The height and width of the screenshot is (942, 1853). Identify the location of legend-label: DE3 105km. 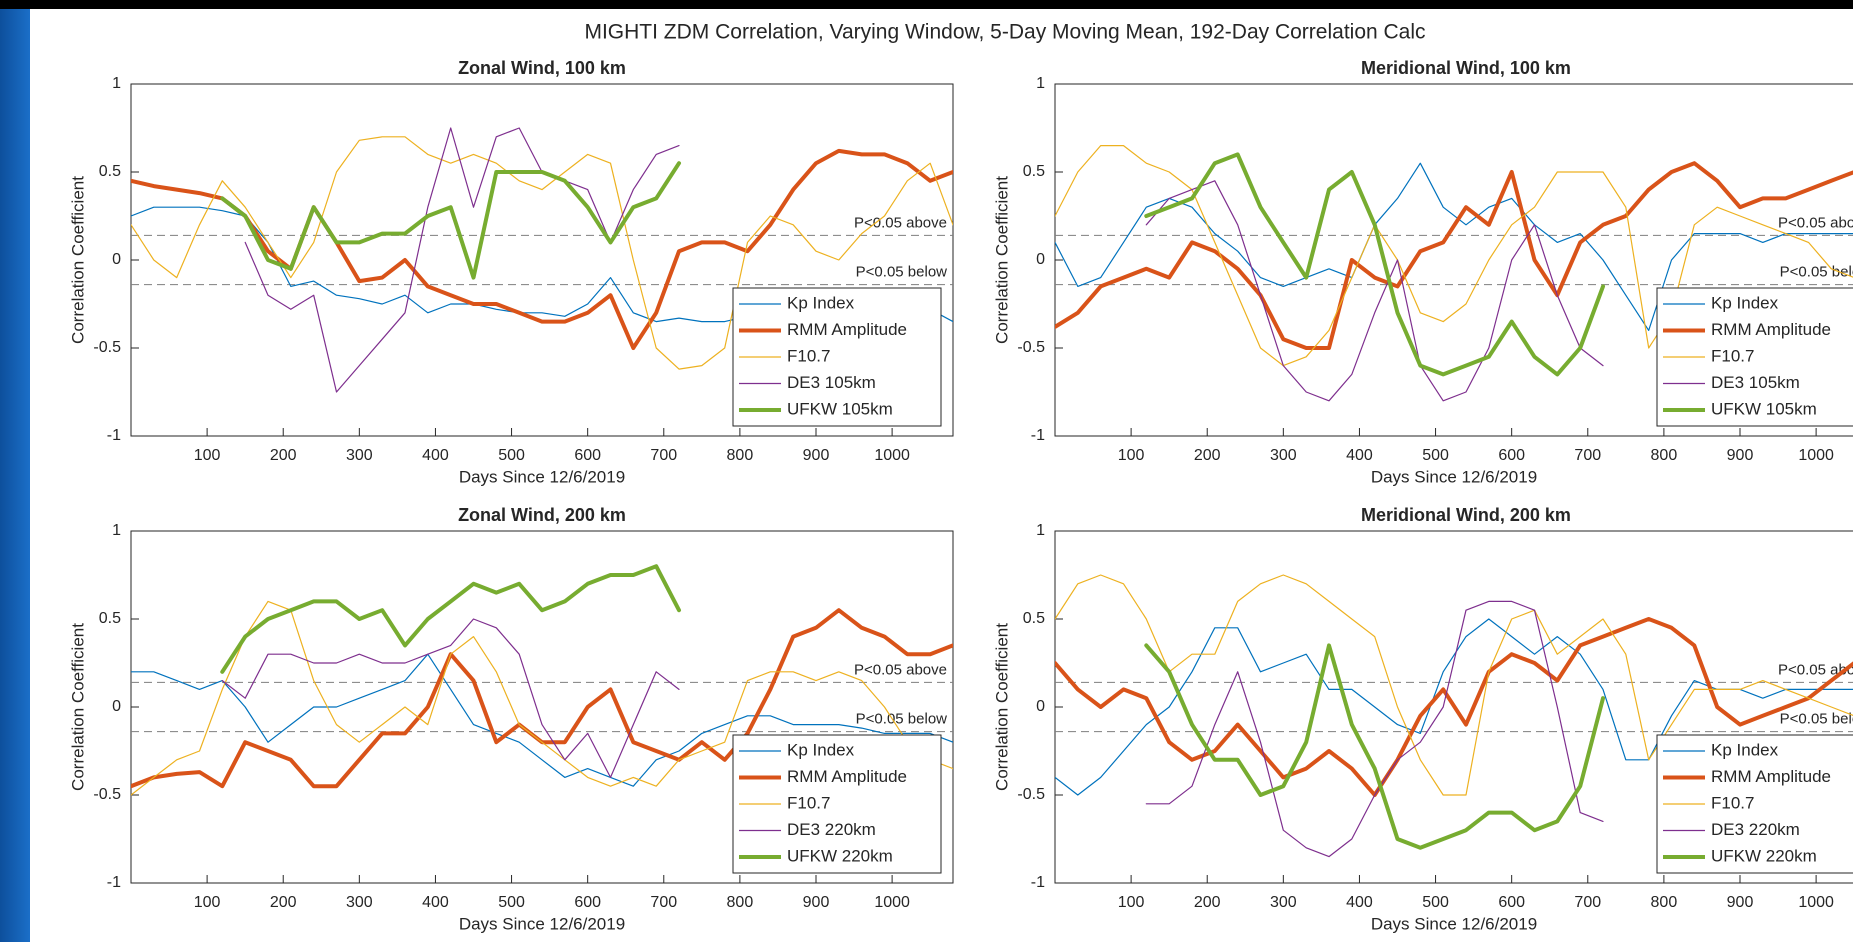
(1755, 382).